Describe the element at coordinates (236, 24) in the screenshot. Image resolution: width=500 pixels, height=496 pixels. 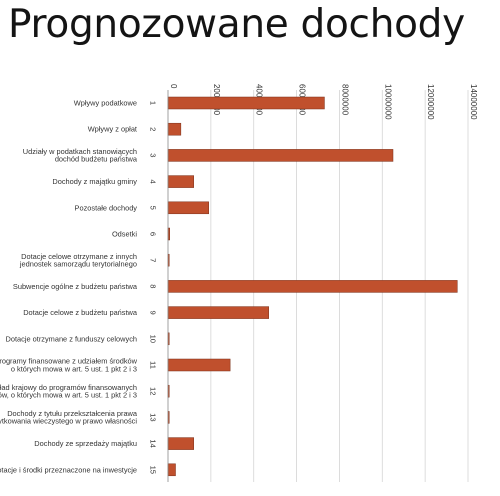
I see `chart-title: Prognozowane dochody` at that location.